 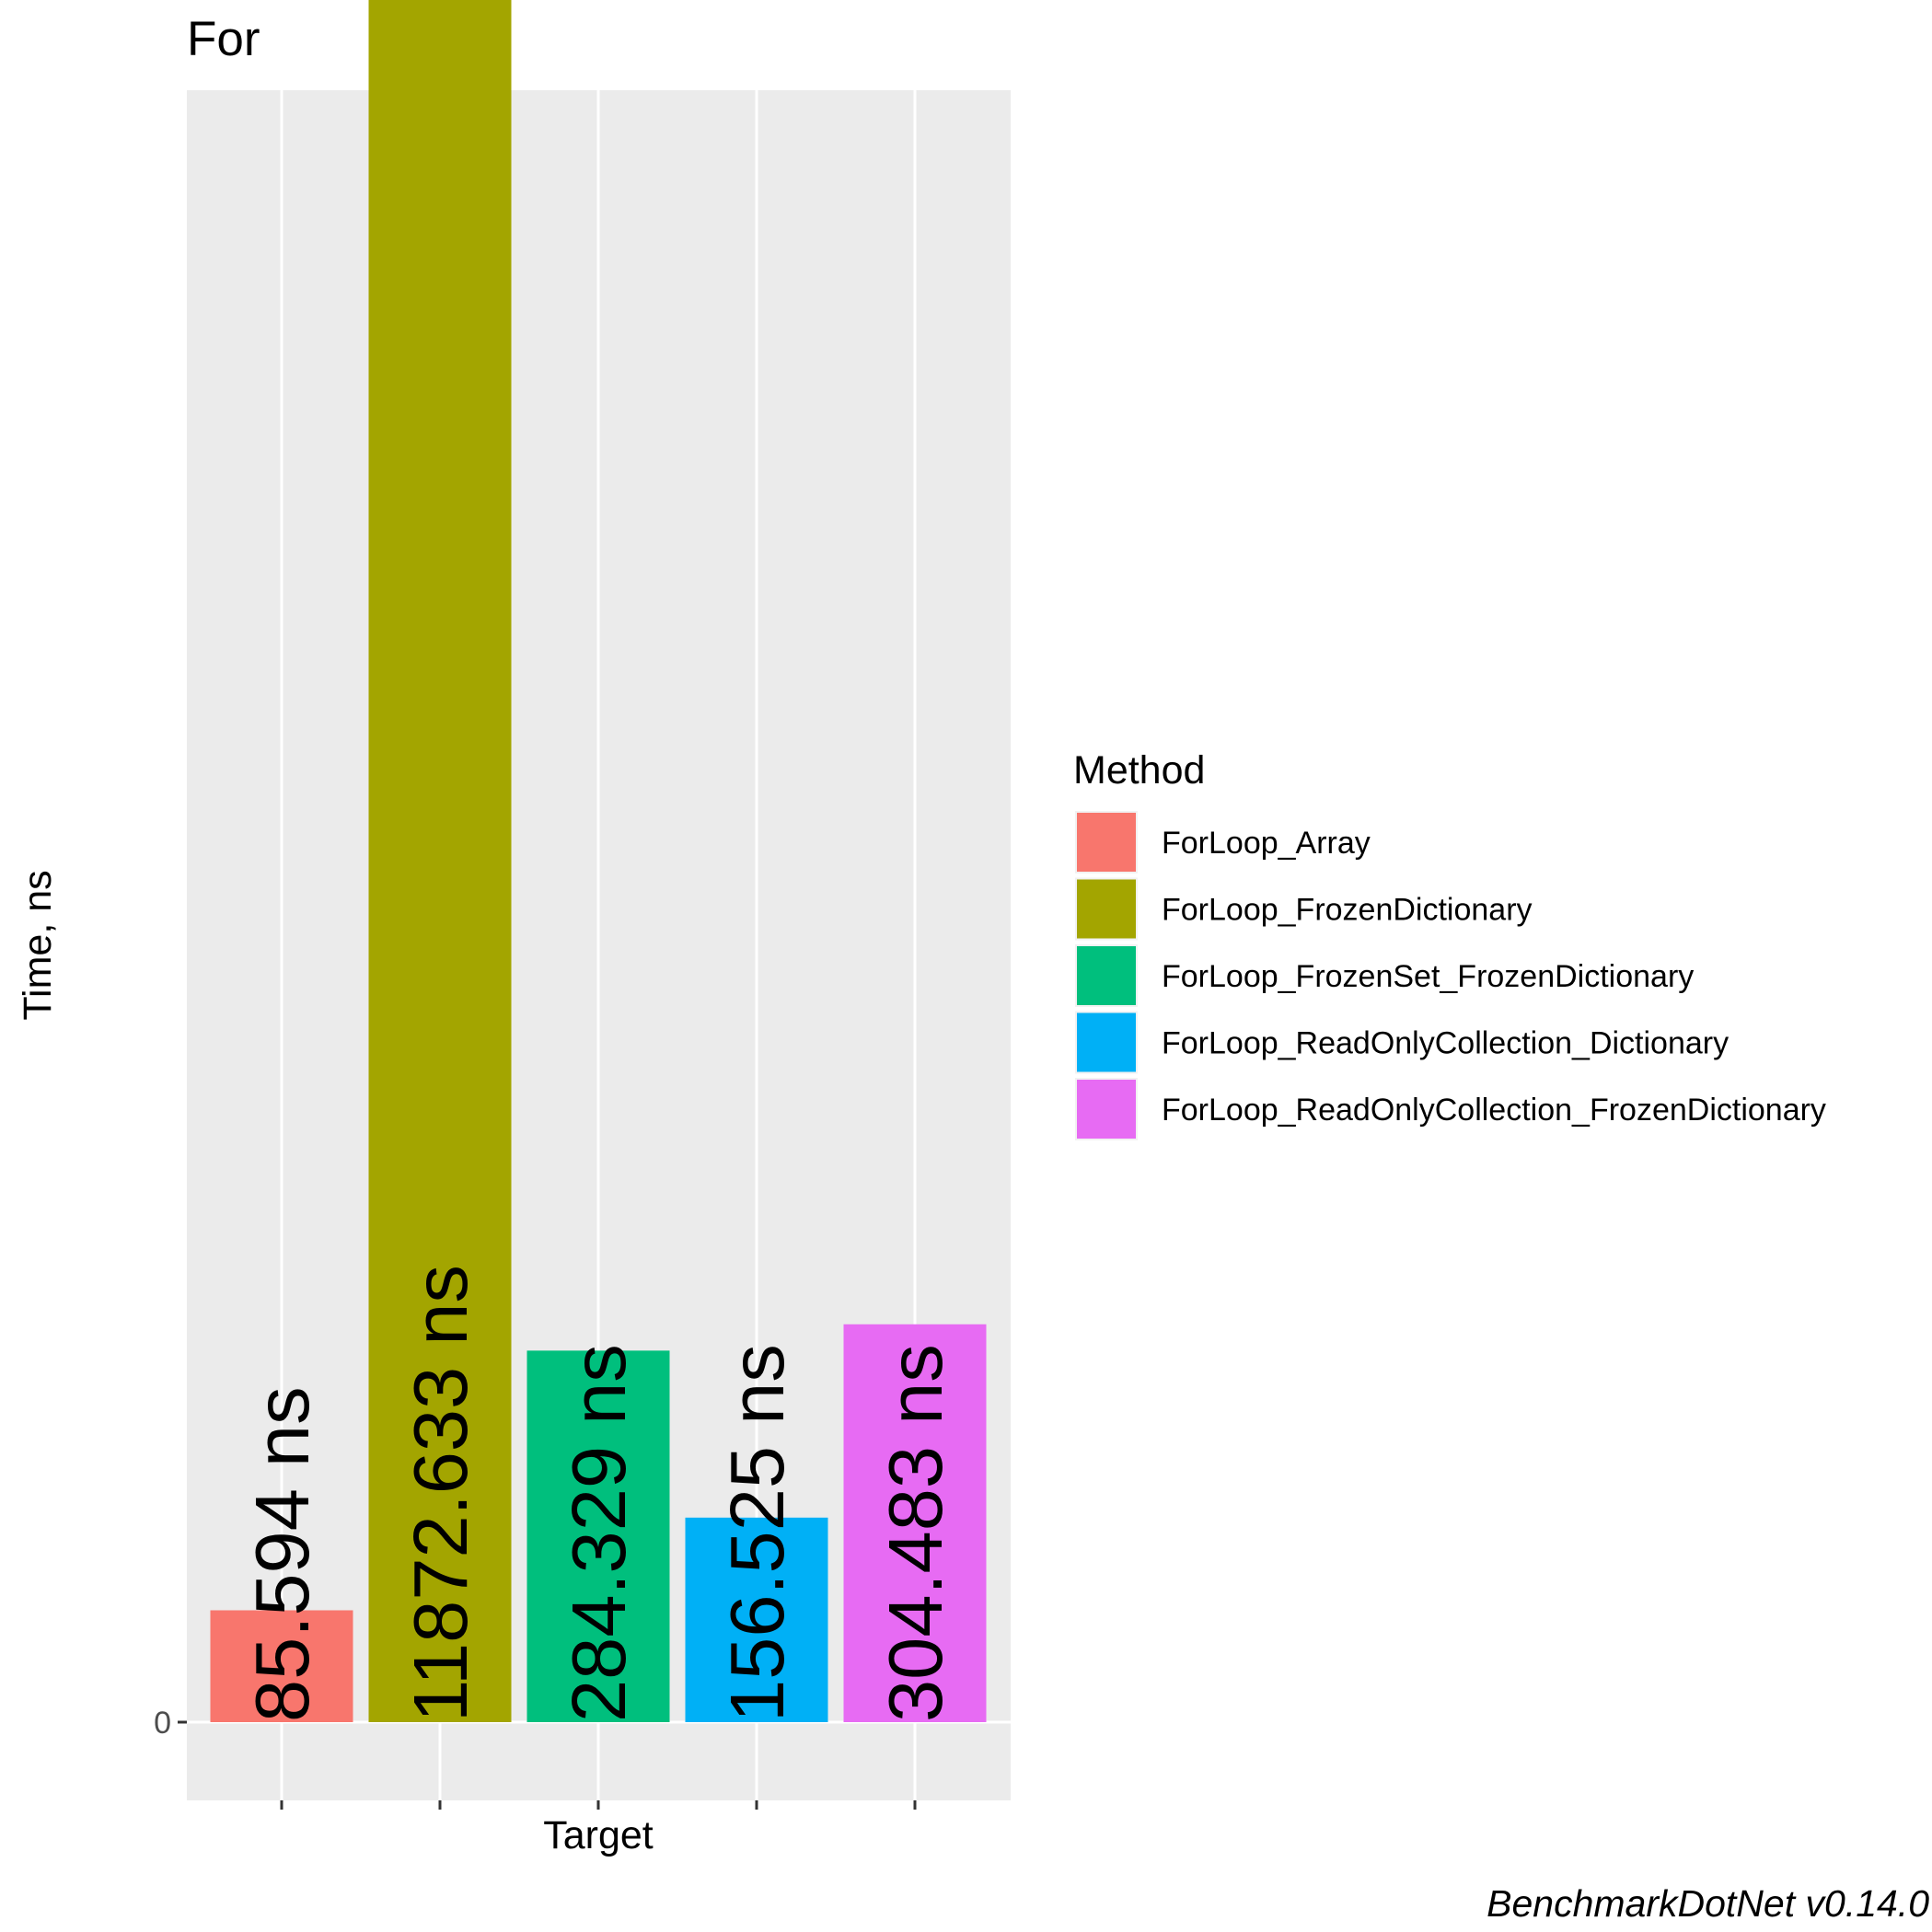 I want to click on y-axis-title: Time, ns, so click(x=38, y=945).